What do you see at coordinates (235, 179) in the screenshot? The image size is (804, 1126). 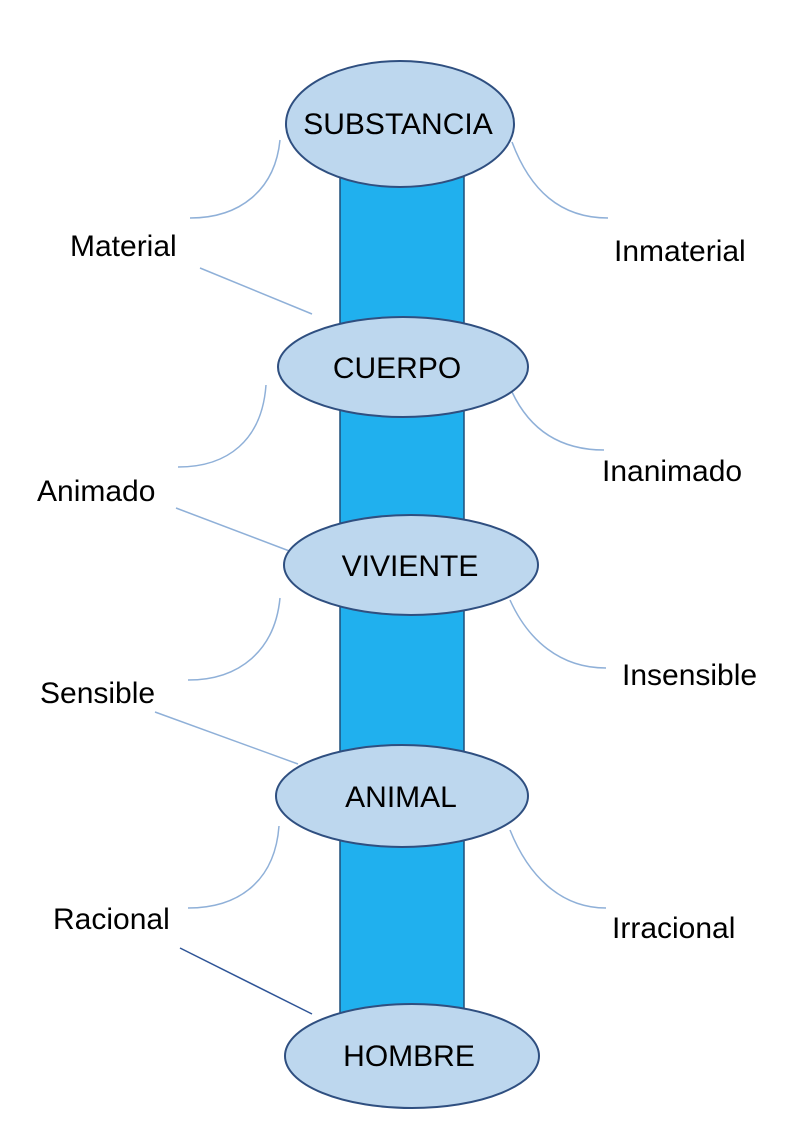 I see `connector-substancia-material` at bounding box center [235, 179].